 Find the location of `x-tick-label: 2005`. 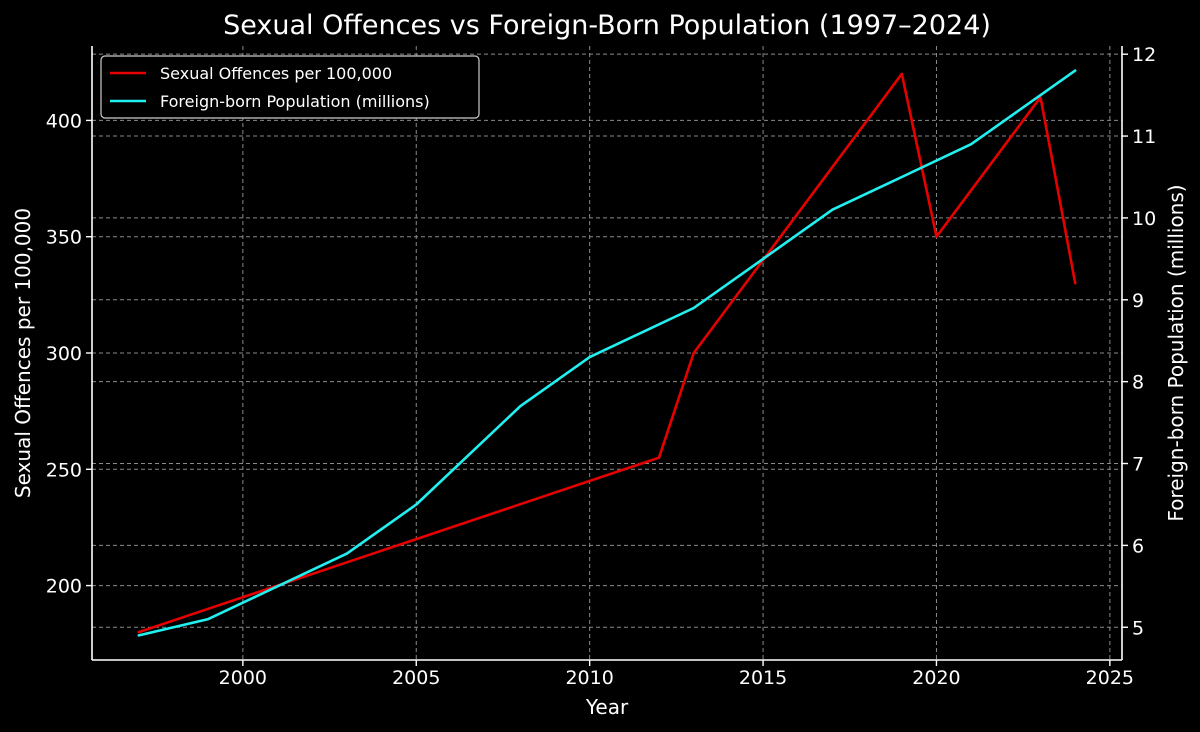

x-tick-label: 2005 is located at coordinates (416, 678).